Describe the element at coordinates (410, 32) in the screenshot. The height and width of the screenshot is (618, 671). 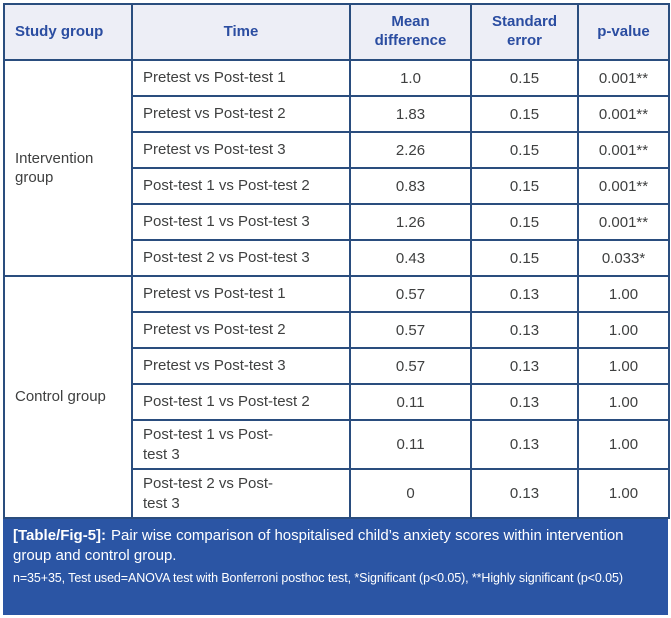
I see `col-header-mean-difference: Mean difference` at that location.